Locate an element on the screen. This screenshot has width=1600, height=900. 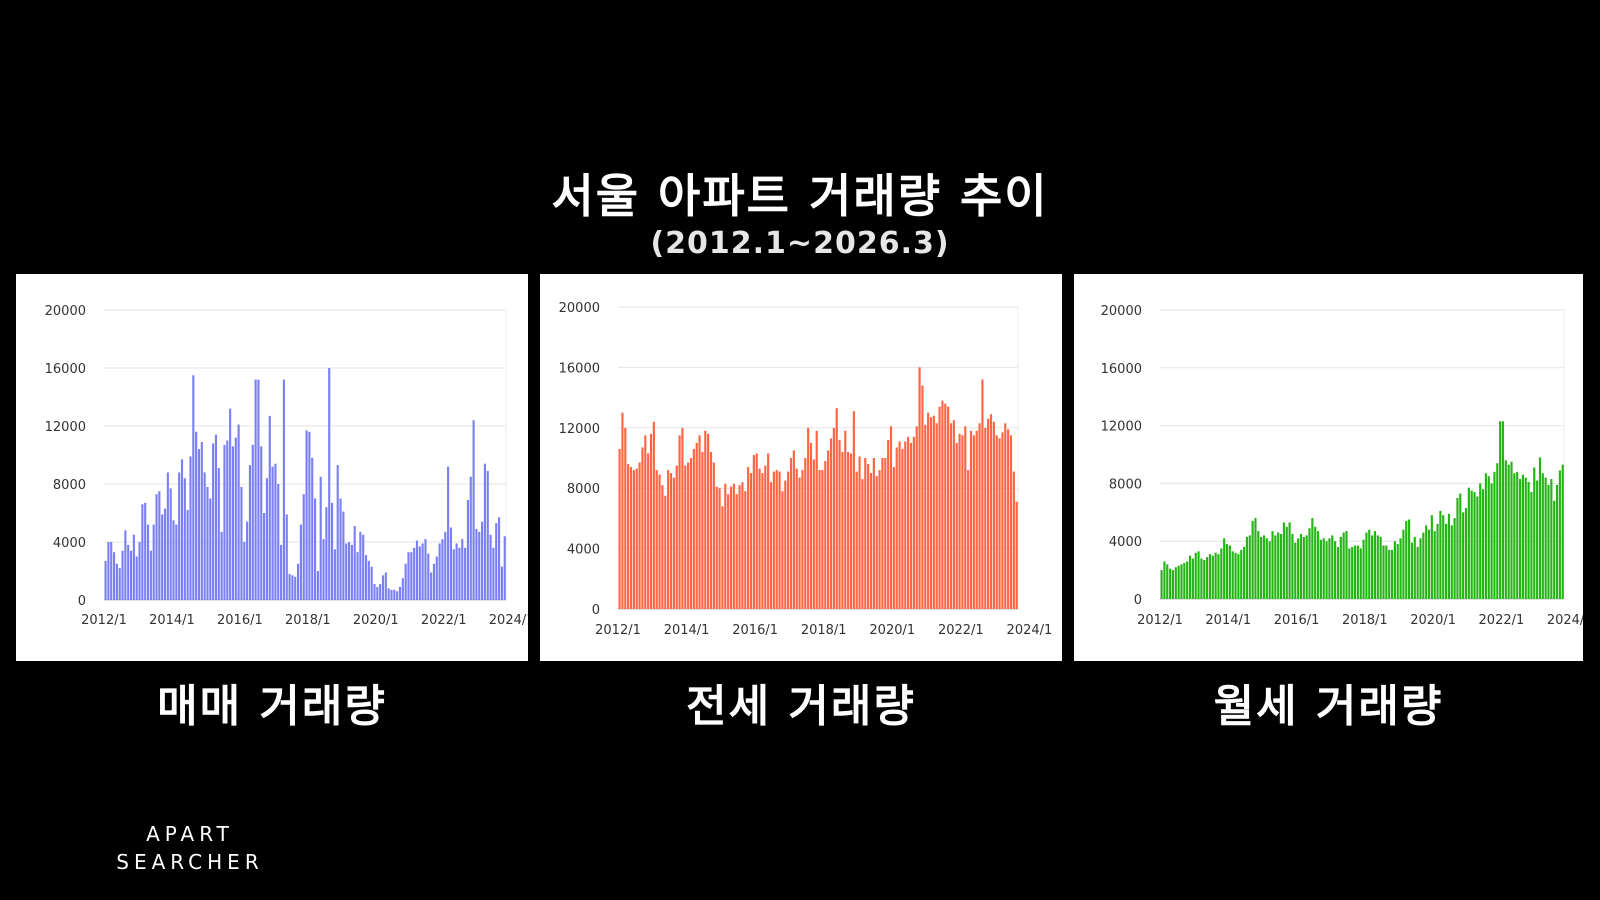
y-tick-label: 8000 is located at coordinates (69, 485).